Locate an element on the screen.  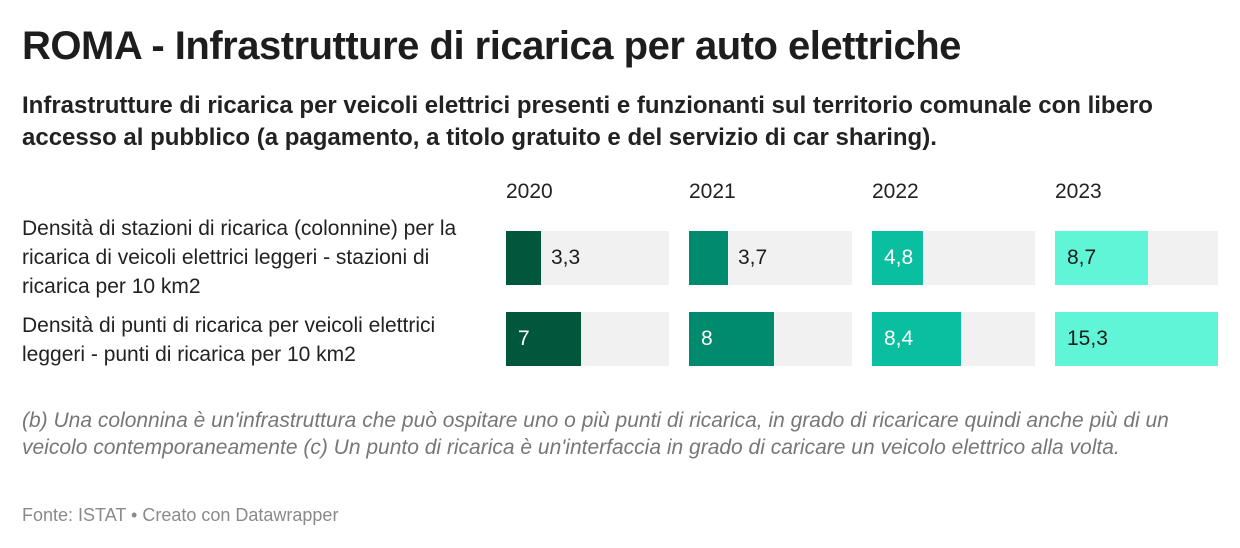
column-header-2020: 2020 is located at coordinates (529, 191).